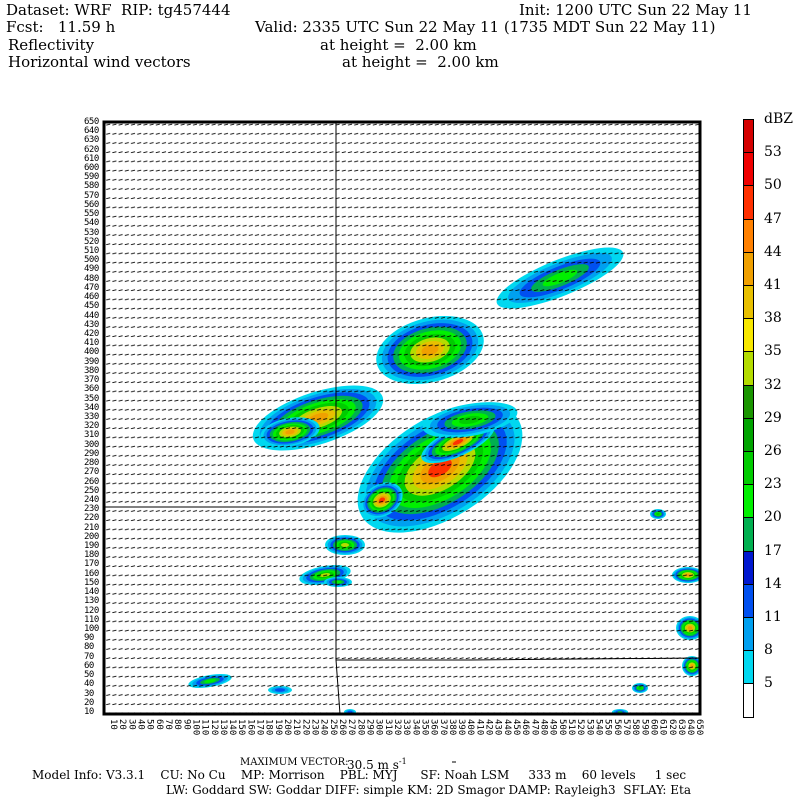 The width and height of the screenshot is (800, 800). I want to click on max-vector-number: 30.5 m s, so click(373, 765).